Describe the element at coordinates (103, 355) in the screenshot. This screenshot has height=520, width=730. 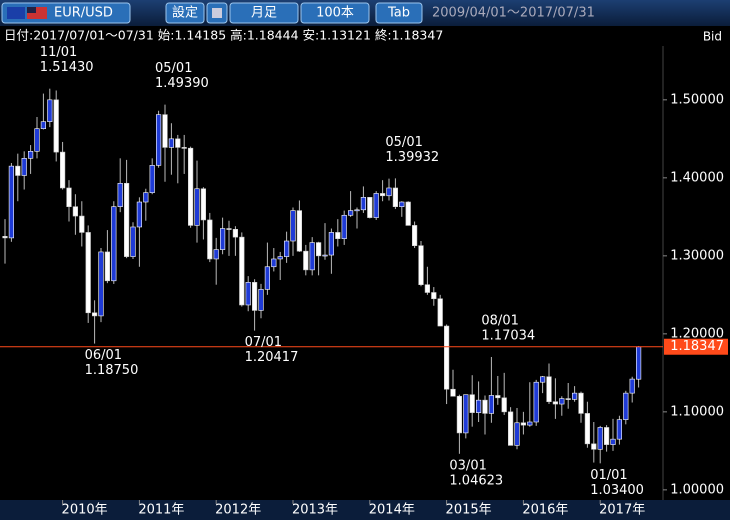
I see `annotation-date: 06/01` at that location.